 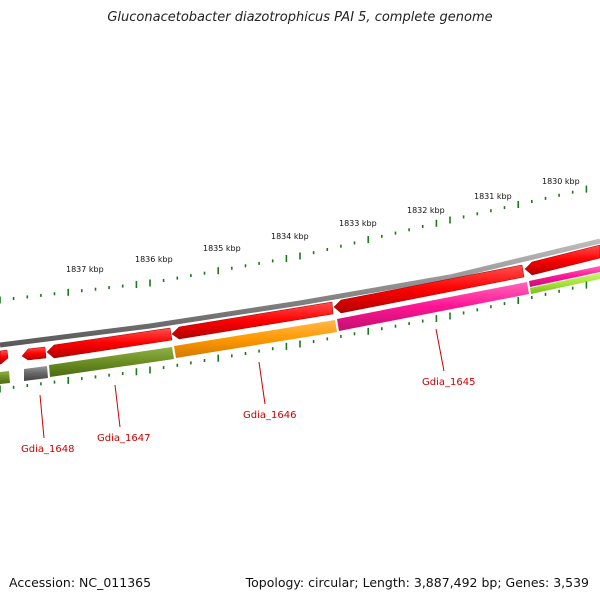 I want to click on ruler-label: 1836 kbp, so click(x=154, y=259).